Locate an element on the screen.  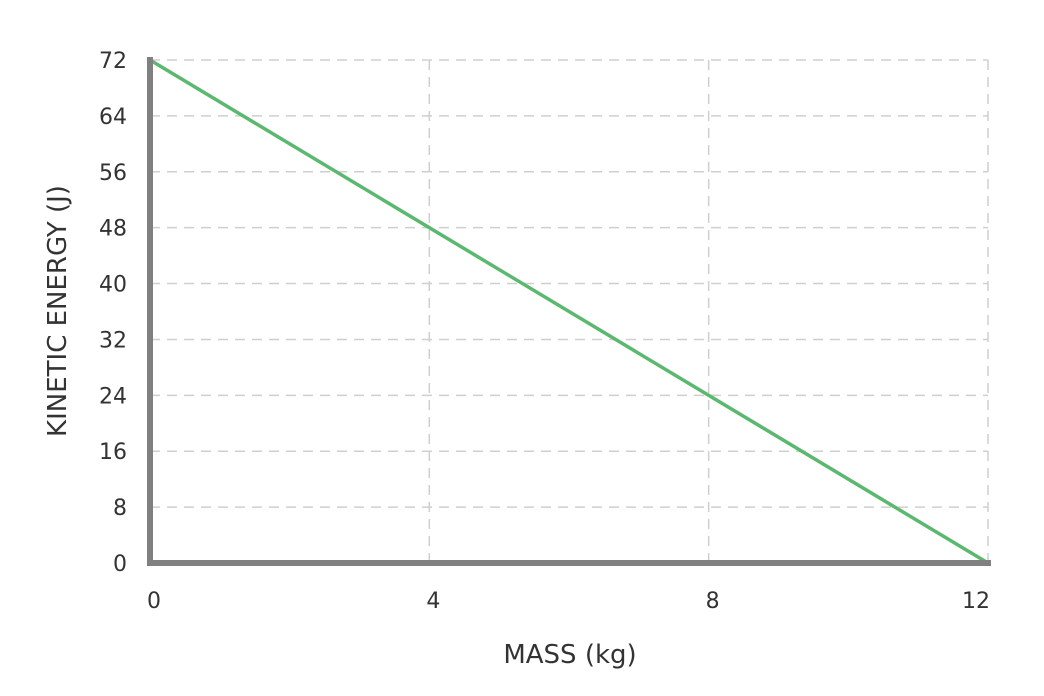
x-tick-label: 12 is located at coordinates (976, 601).